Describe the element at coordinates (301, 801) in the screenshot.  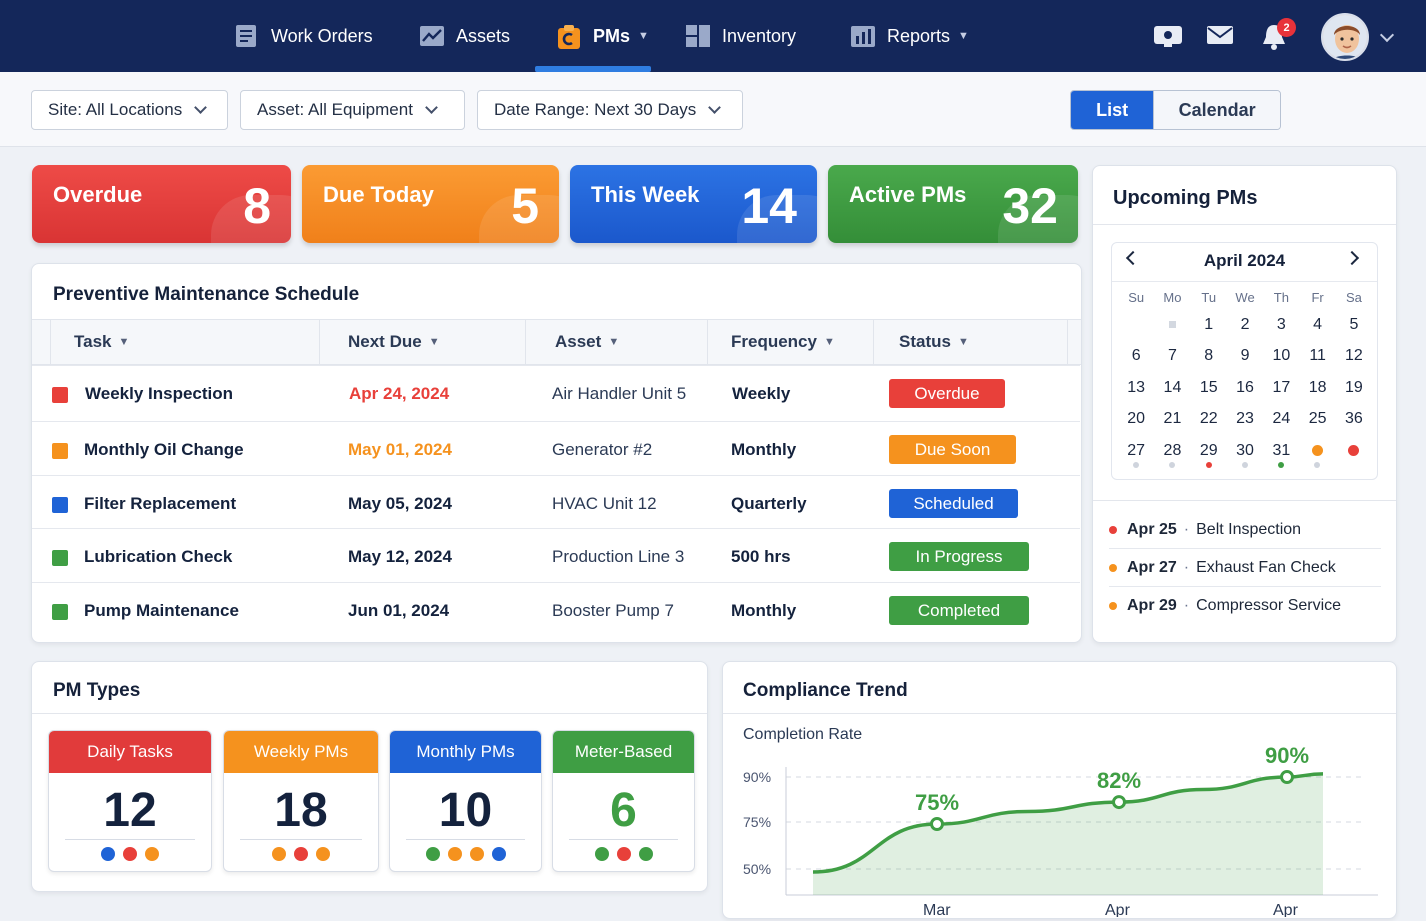
I see `pm-type-card-weekly: Weekly PMs 18` at that location.